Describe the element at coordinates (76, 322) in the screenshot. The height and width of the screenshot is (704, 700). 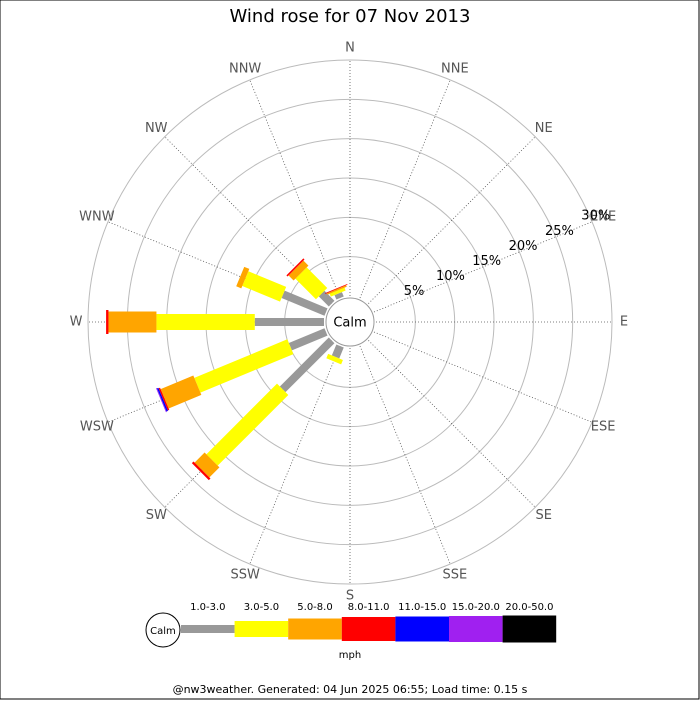
I see `direction-label: W` at that location.